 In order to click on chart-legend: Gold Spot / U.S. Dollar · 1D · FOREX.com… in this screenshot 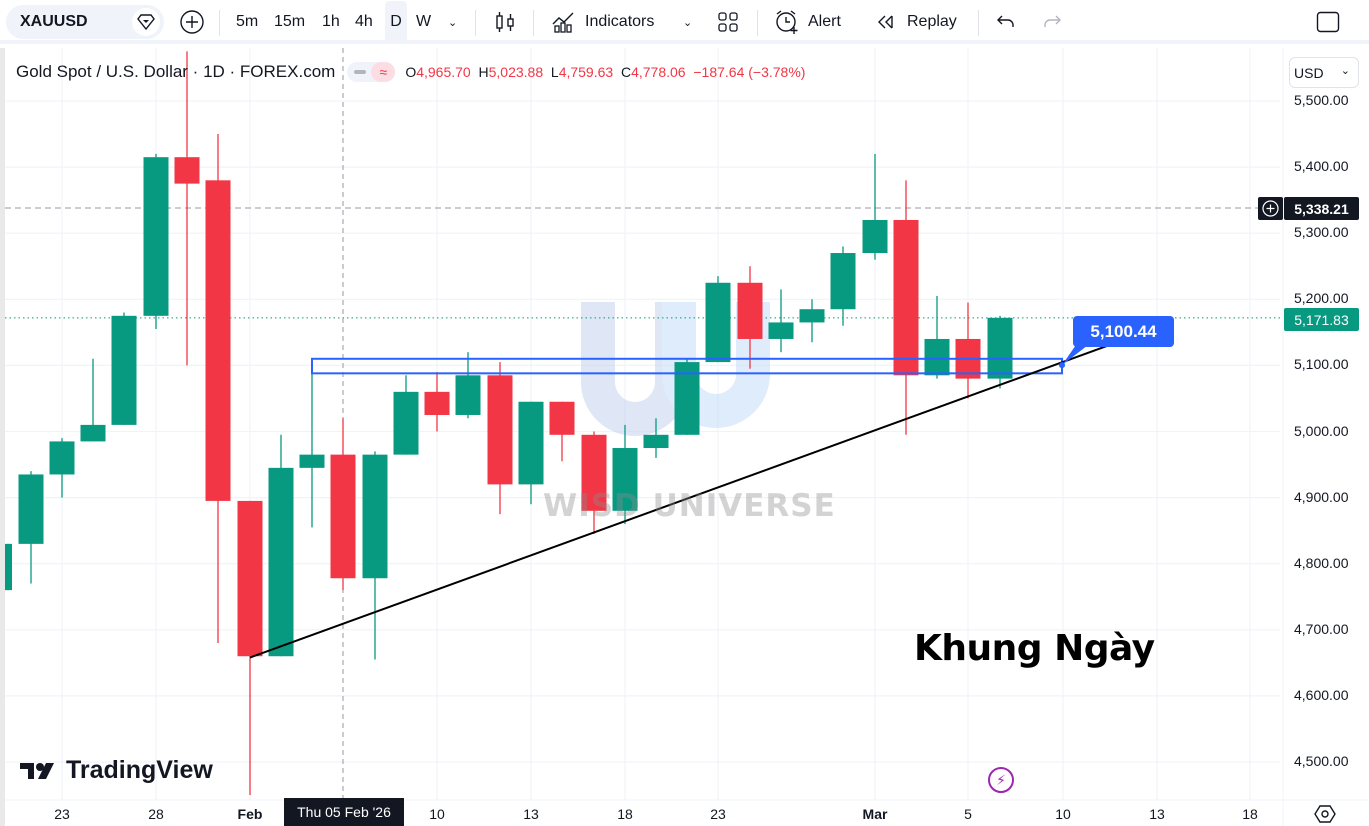, I will do `click(410, 72)`.